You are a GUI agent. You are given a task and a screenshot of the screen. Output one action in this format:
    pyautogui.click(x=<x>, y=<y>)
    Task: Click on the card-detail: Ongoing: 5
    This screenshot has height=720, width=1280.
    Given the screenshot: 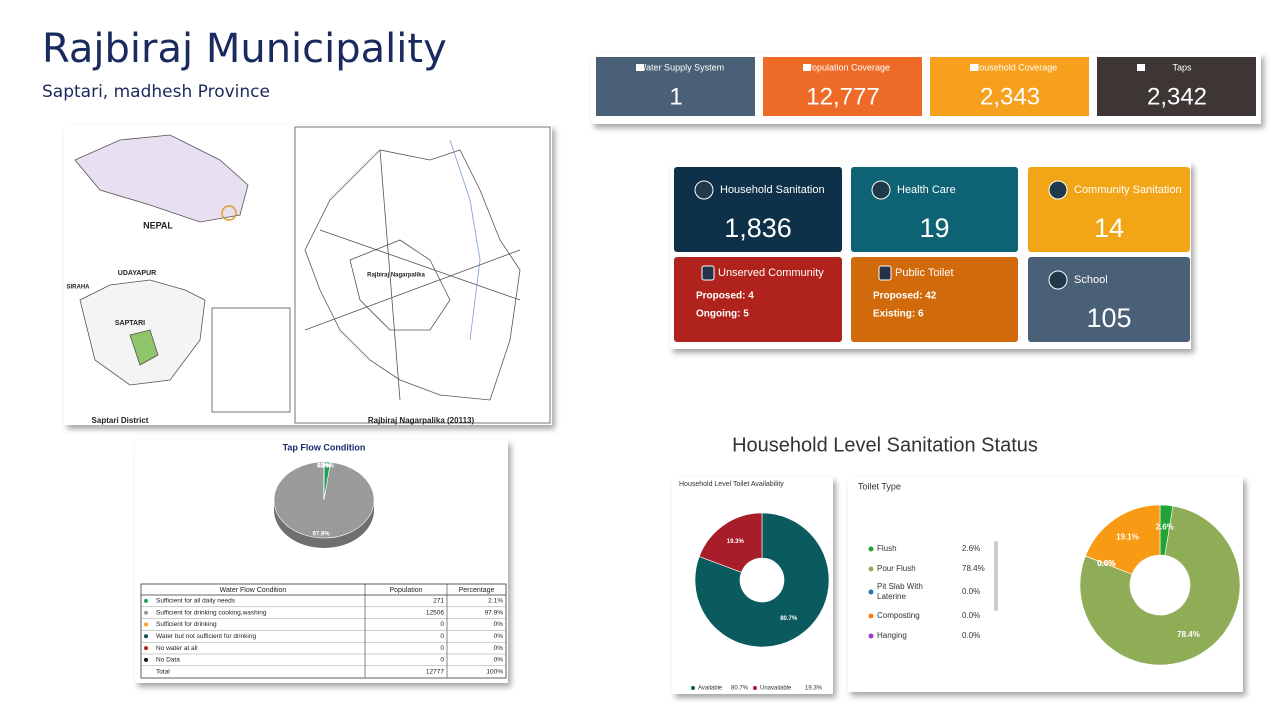 What is the action you would take?
    pyautogui.click(x=722, y=314)
    